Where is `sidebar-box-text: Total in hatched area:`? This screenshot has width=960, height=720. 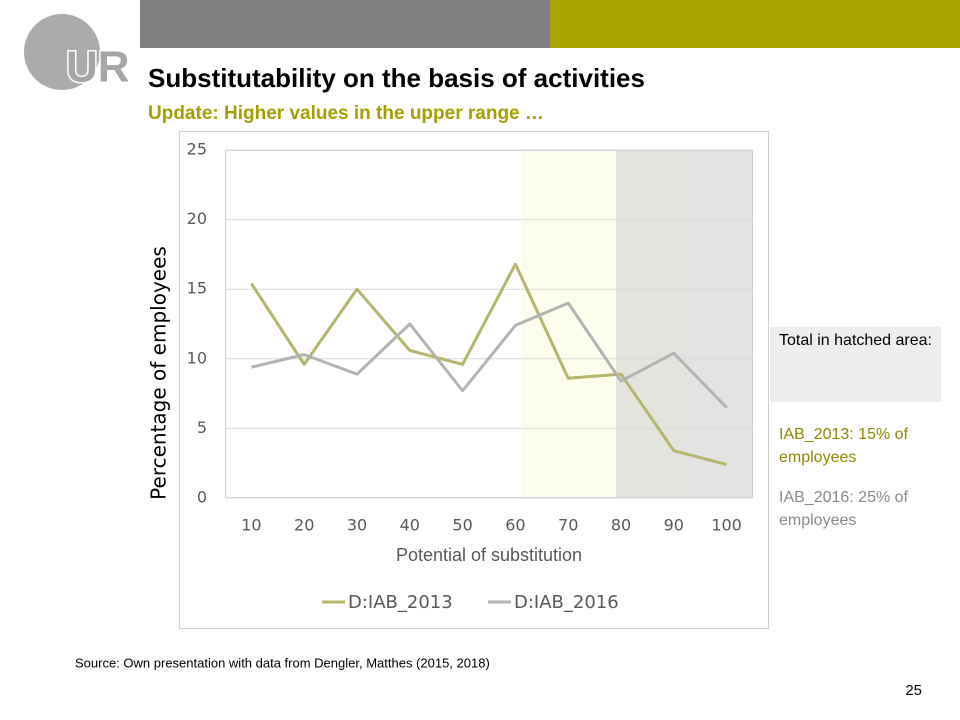 sidebar-box-text: Total in hatched area: is located at coordinates (855, 340).